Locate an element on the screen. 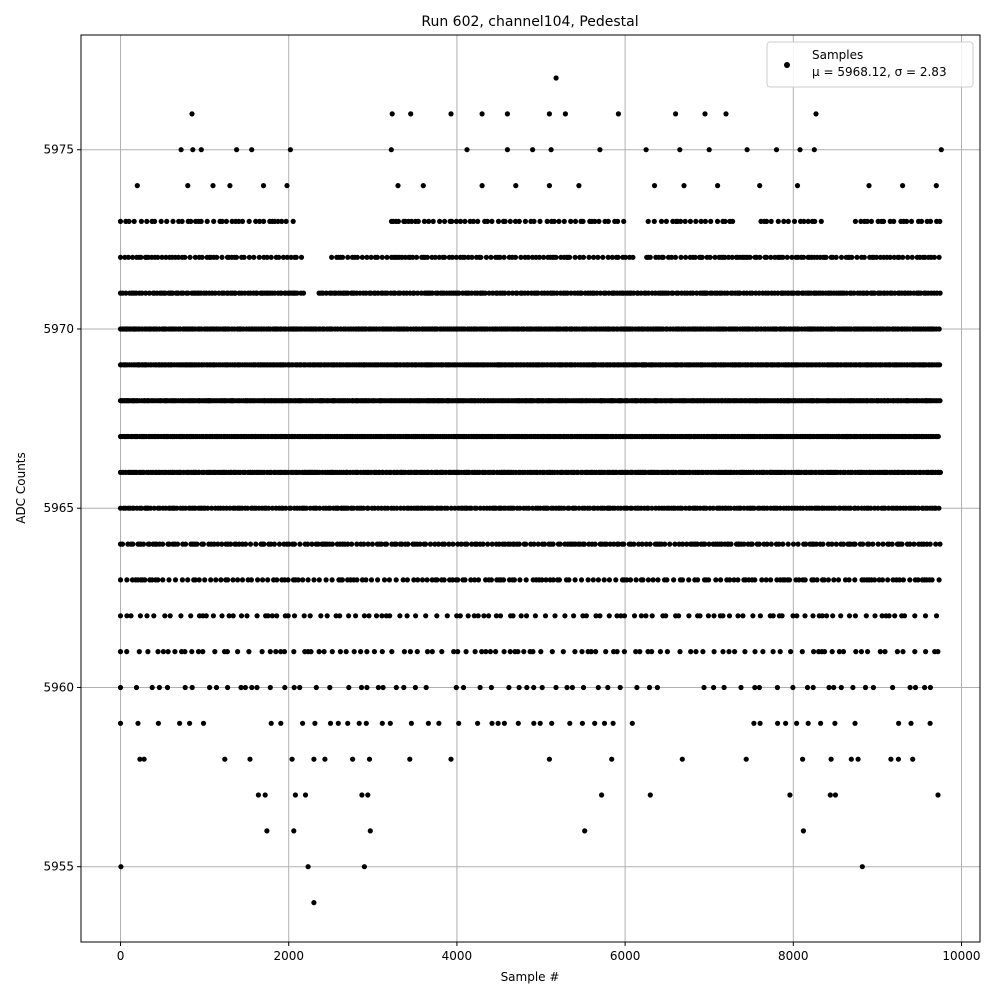  x-tick-label: 0 is located at coordinates (121, 956).